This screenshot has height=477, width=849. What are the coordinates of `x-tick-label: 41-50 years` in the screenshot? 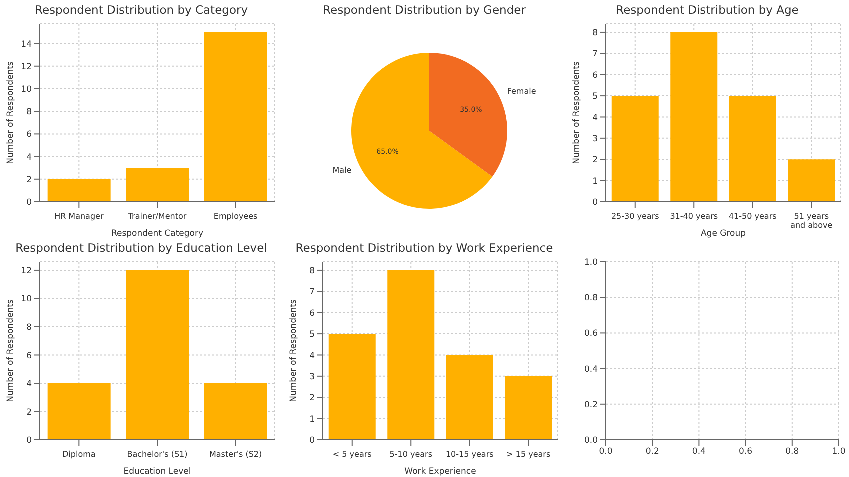 It's located at (752, 216).